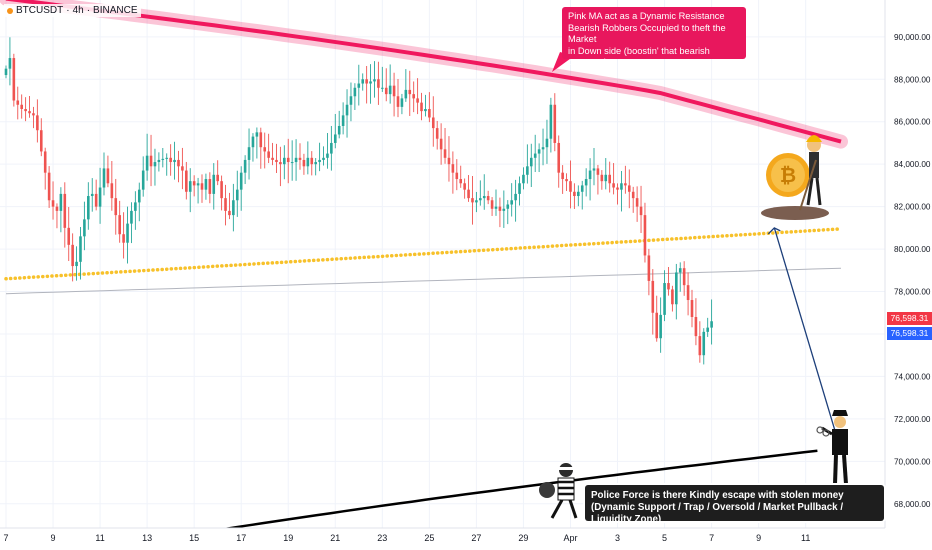 This screenshot has width=932, height=550. I want to click on bitcoin-coin-inner, so click(788, 175).